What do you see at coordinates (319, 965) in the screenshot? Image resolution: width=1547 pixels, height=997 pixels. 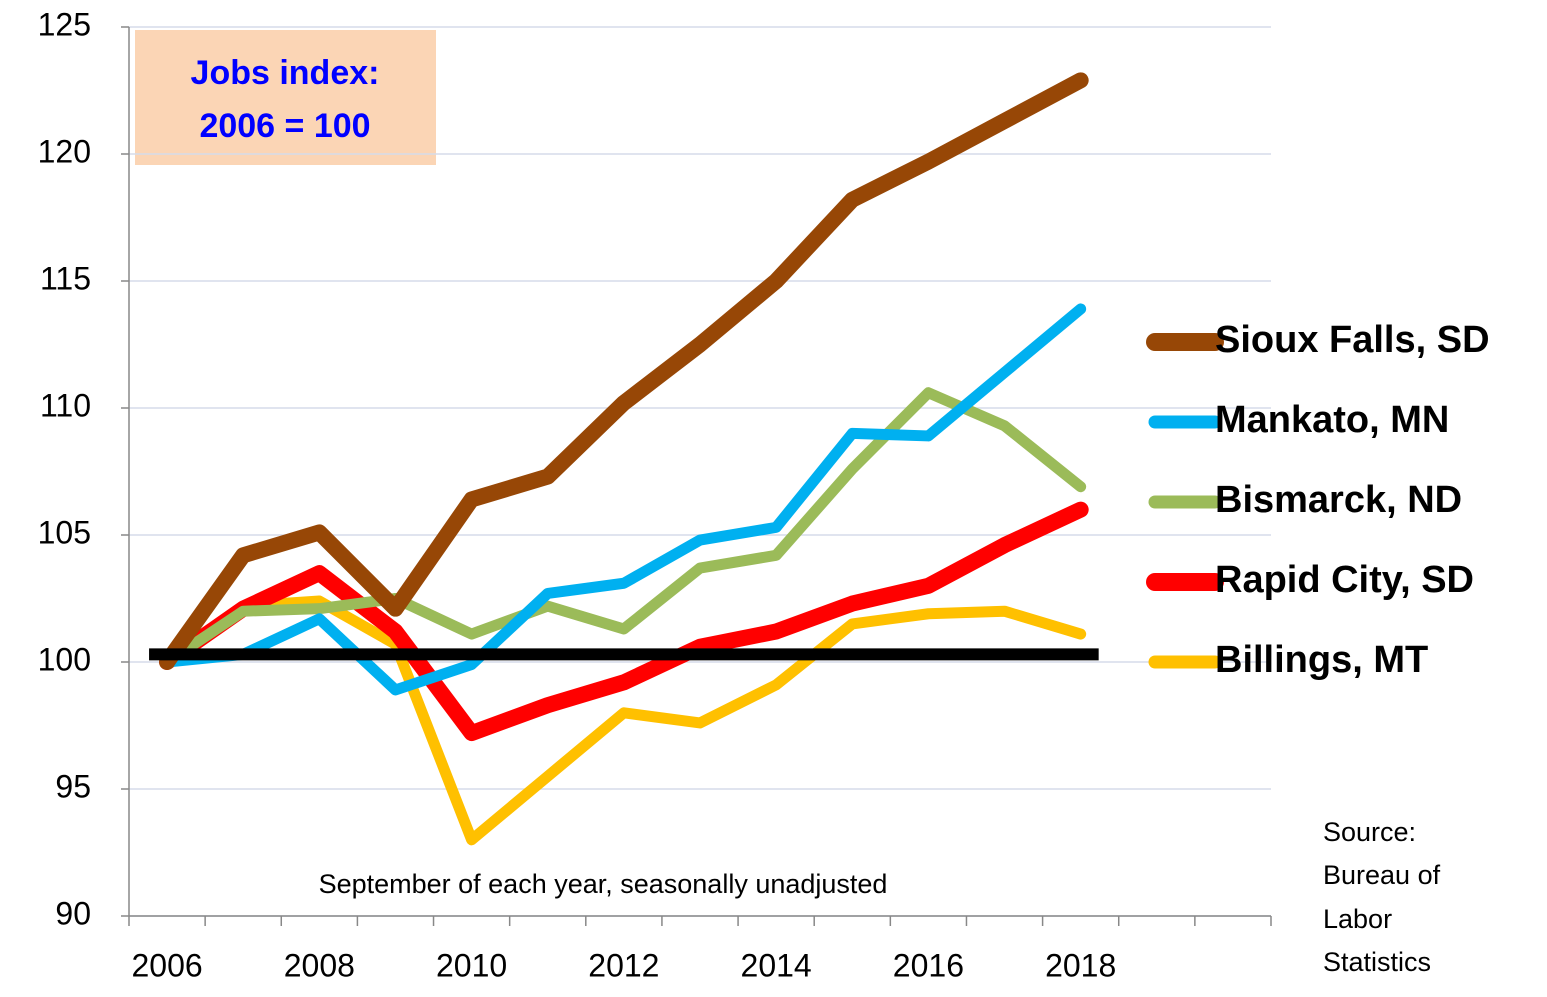 I see `x-tick-label: 2008` at bounding box center [319, 965].